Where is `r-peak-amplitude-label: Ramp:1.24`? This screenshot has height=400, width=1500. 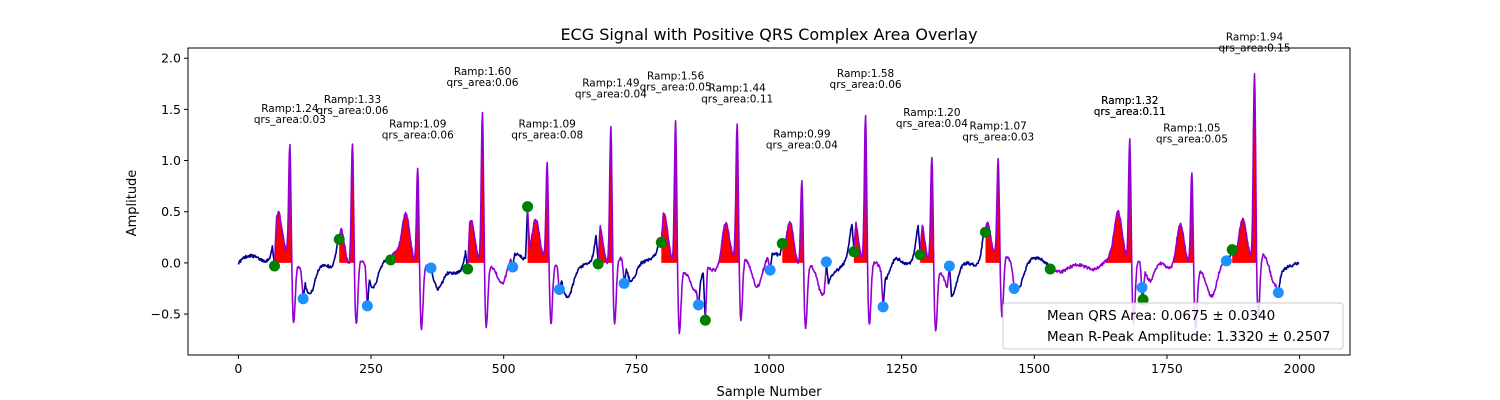
r-peak-amplitude-label: Ramp:1.24 is located at coordinates (290, 109).